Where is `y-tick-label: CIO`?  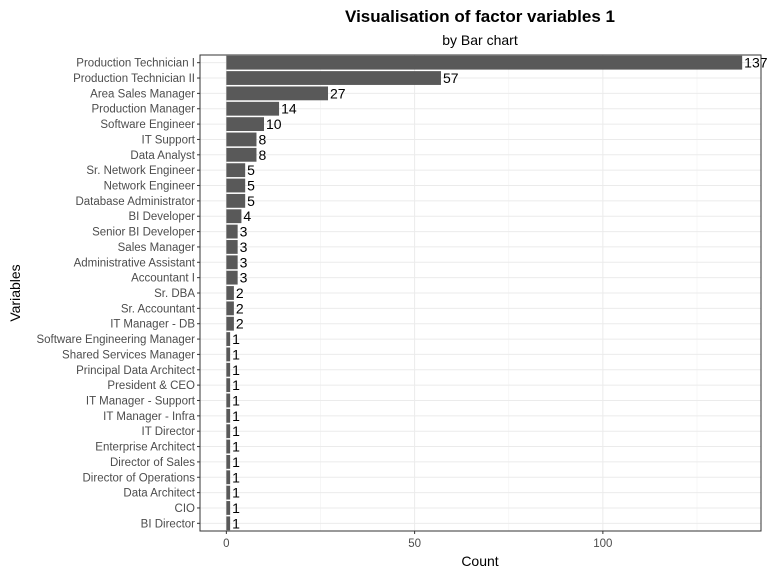 y-tick-label: CIO is located at coordinates (185, 509).